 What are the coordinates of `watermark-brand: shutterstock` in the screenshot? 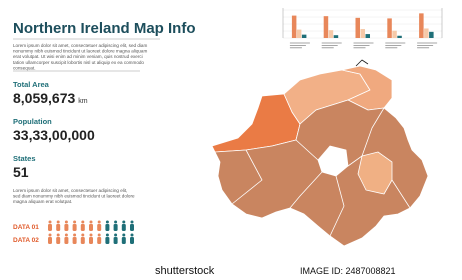 It's located at (185, 271).